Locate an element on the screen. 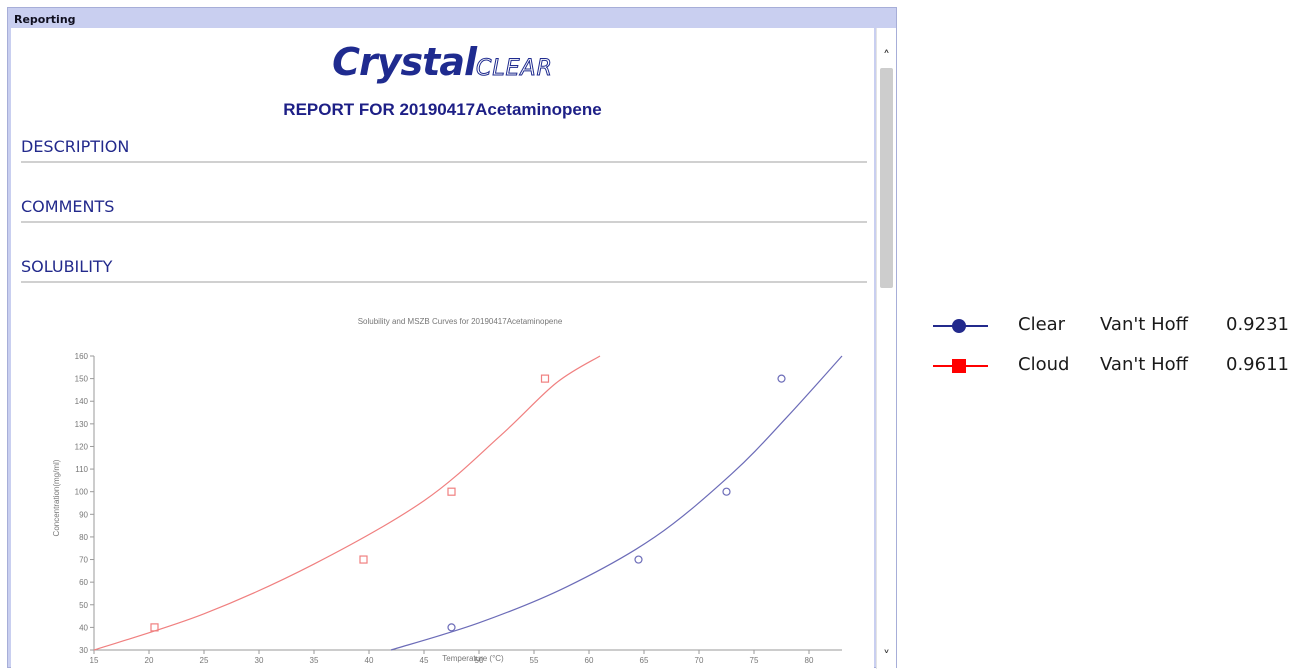  x-tick-label: 65 is located at coordinates (644, 660).